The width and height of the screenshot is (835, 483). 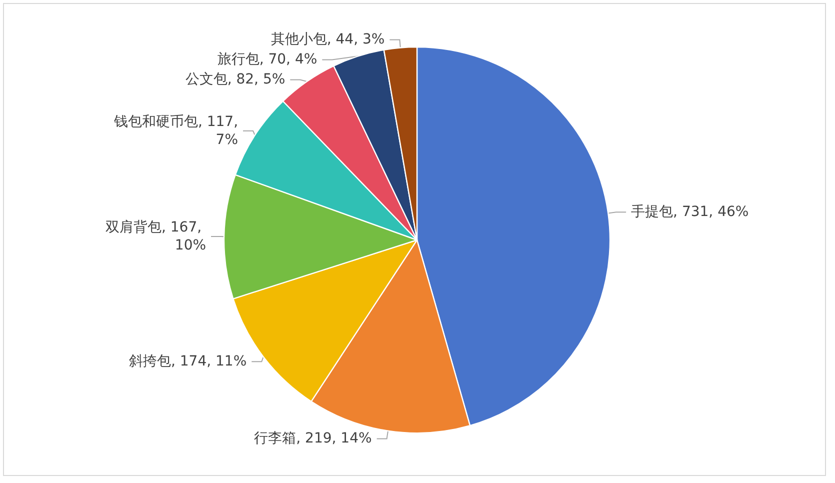 I want to click on slice-label: 斜挎包, 174, 11%, so click(x=187, y=362).